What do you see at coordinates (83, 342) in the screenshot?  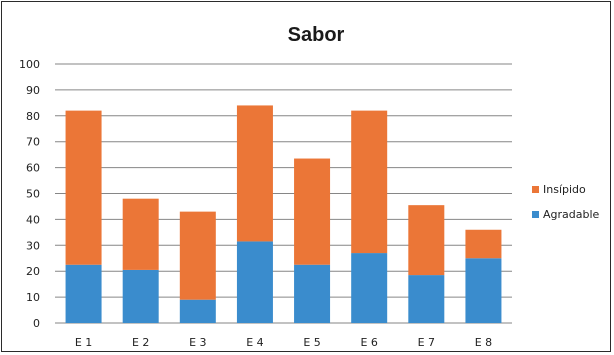 I see `x-tick-label: E 1` at bounding box center [83, 342].